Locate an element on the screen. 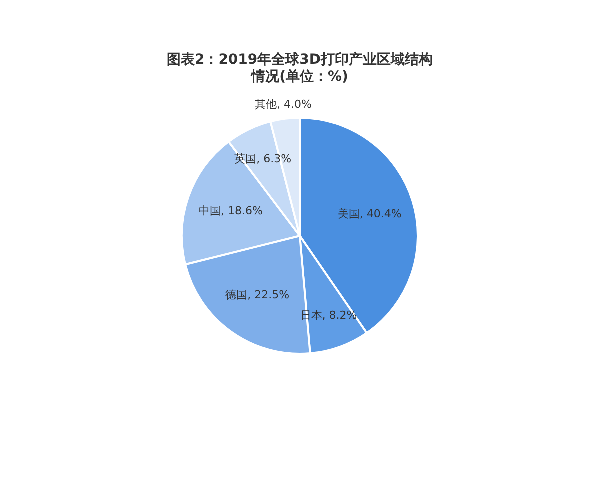  chart-title: 图表2：2019年全球3D打印产业区域结构情况(单位：%) is located at coordinates (300, 69).